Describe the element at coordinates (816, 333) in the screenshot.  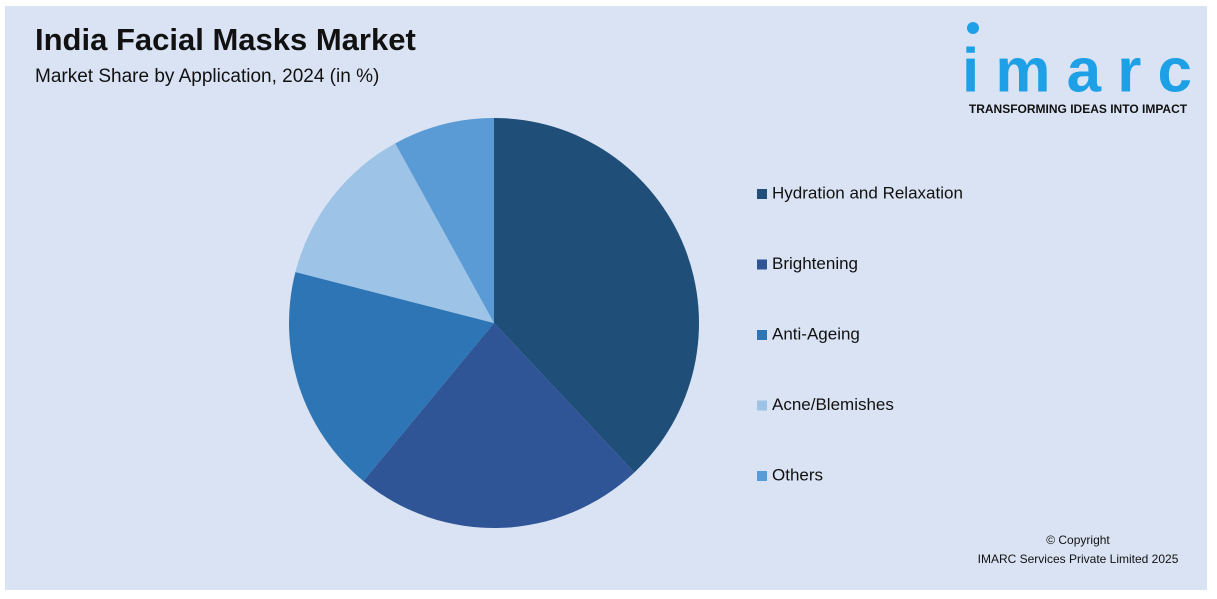
I see `legend-label: Anti-Ageing` at that location.